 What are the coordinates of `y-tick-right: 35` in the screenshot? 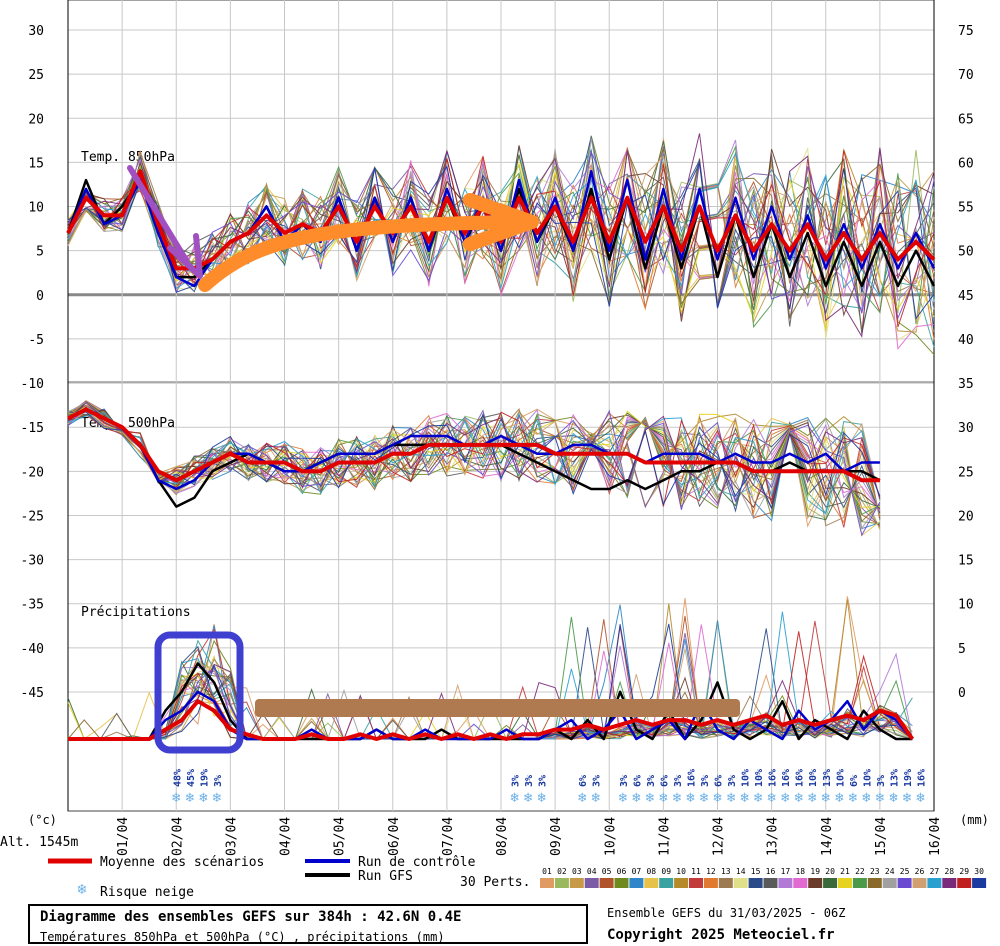 It's located at (966, 384).